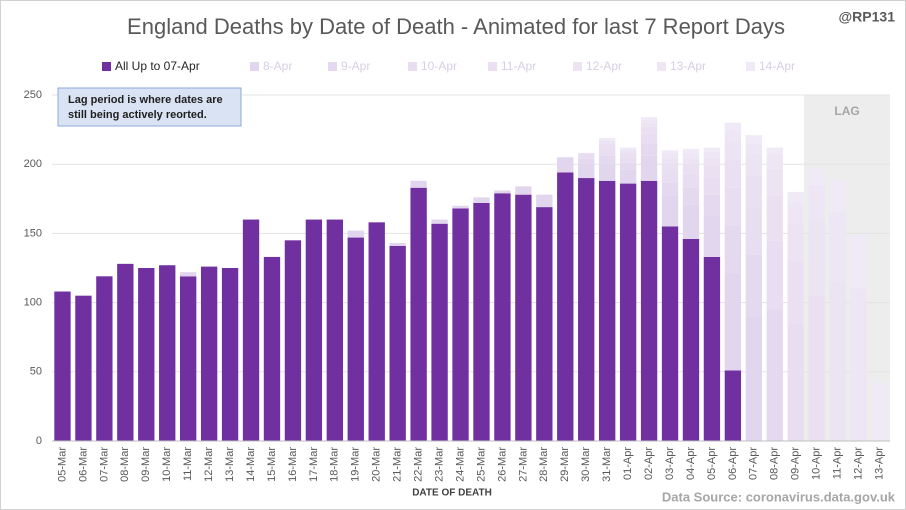 The width and height of the screenshot is (906, 510). Describe the element at coordinates (125, 464) in the screenshot. I see `x-tick-label: 08-Mar` at that location.